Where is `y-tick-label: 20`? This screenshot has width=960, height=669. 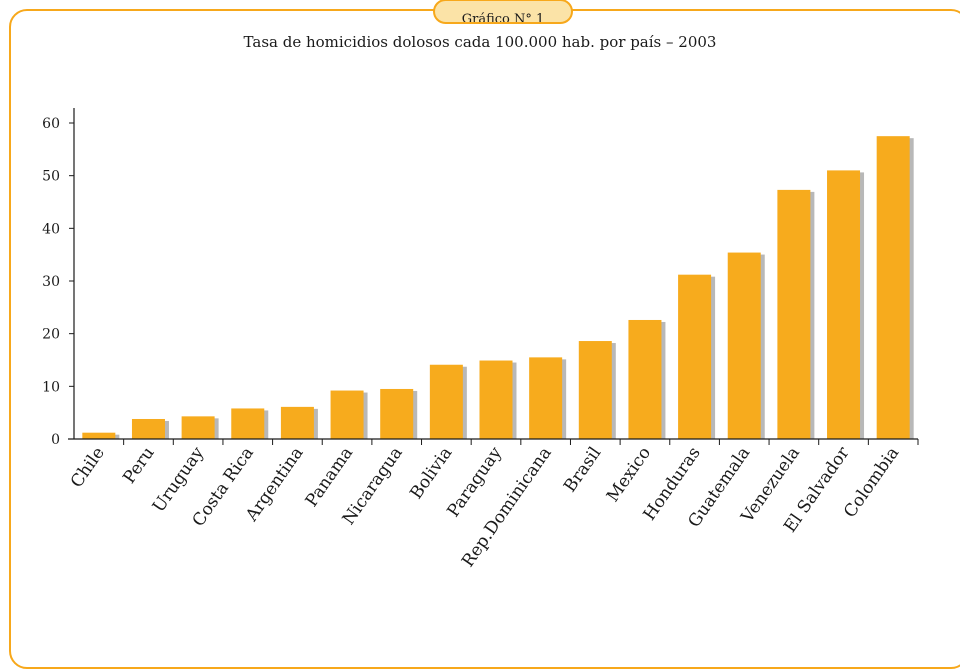 y-tick-label: 20 is located at coordinates (51, 335).